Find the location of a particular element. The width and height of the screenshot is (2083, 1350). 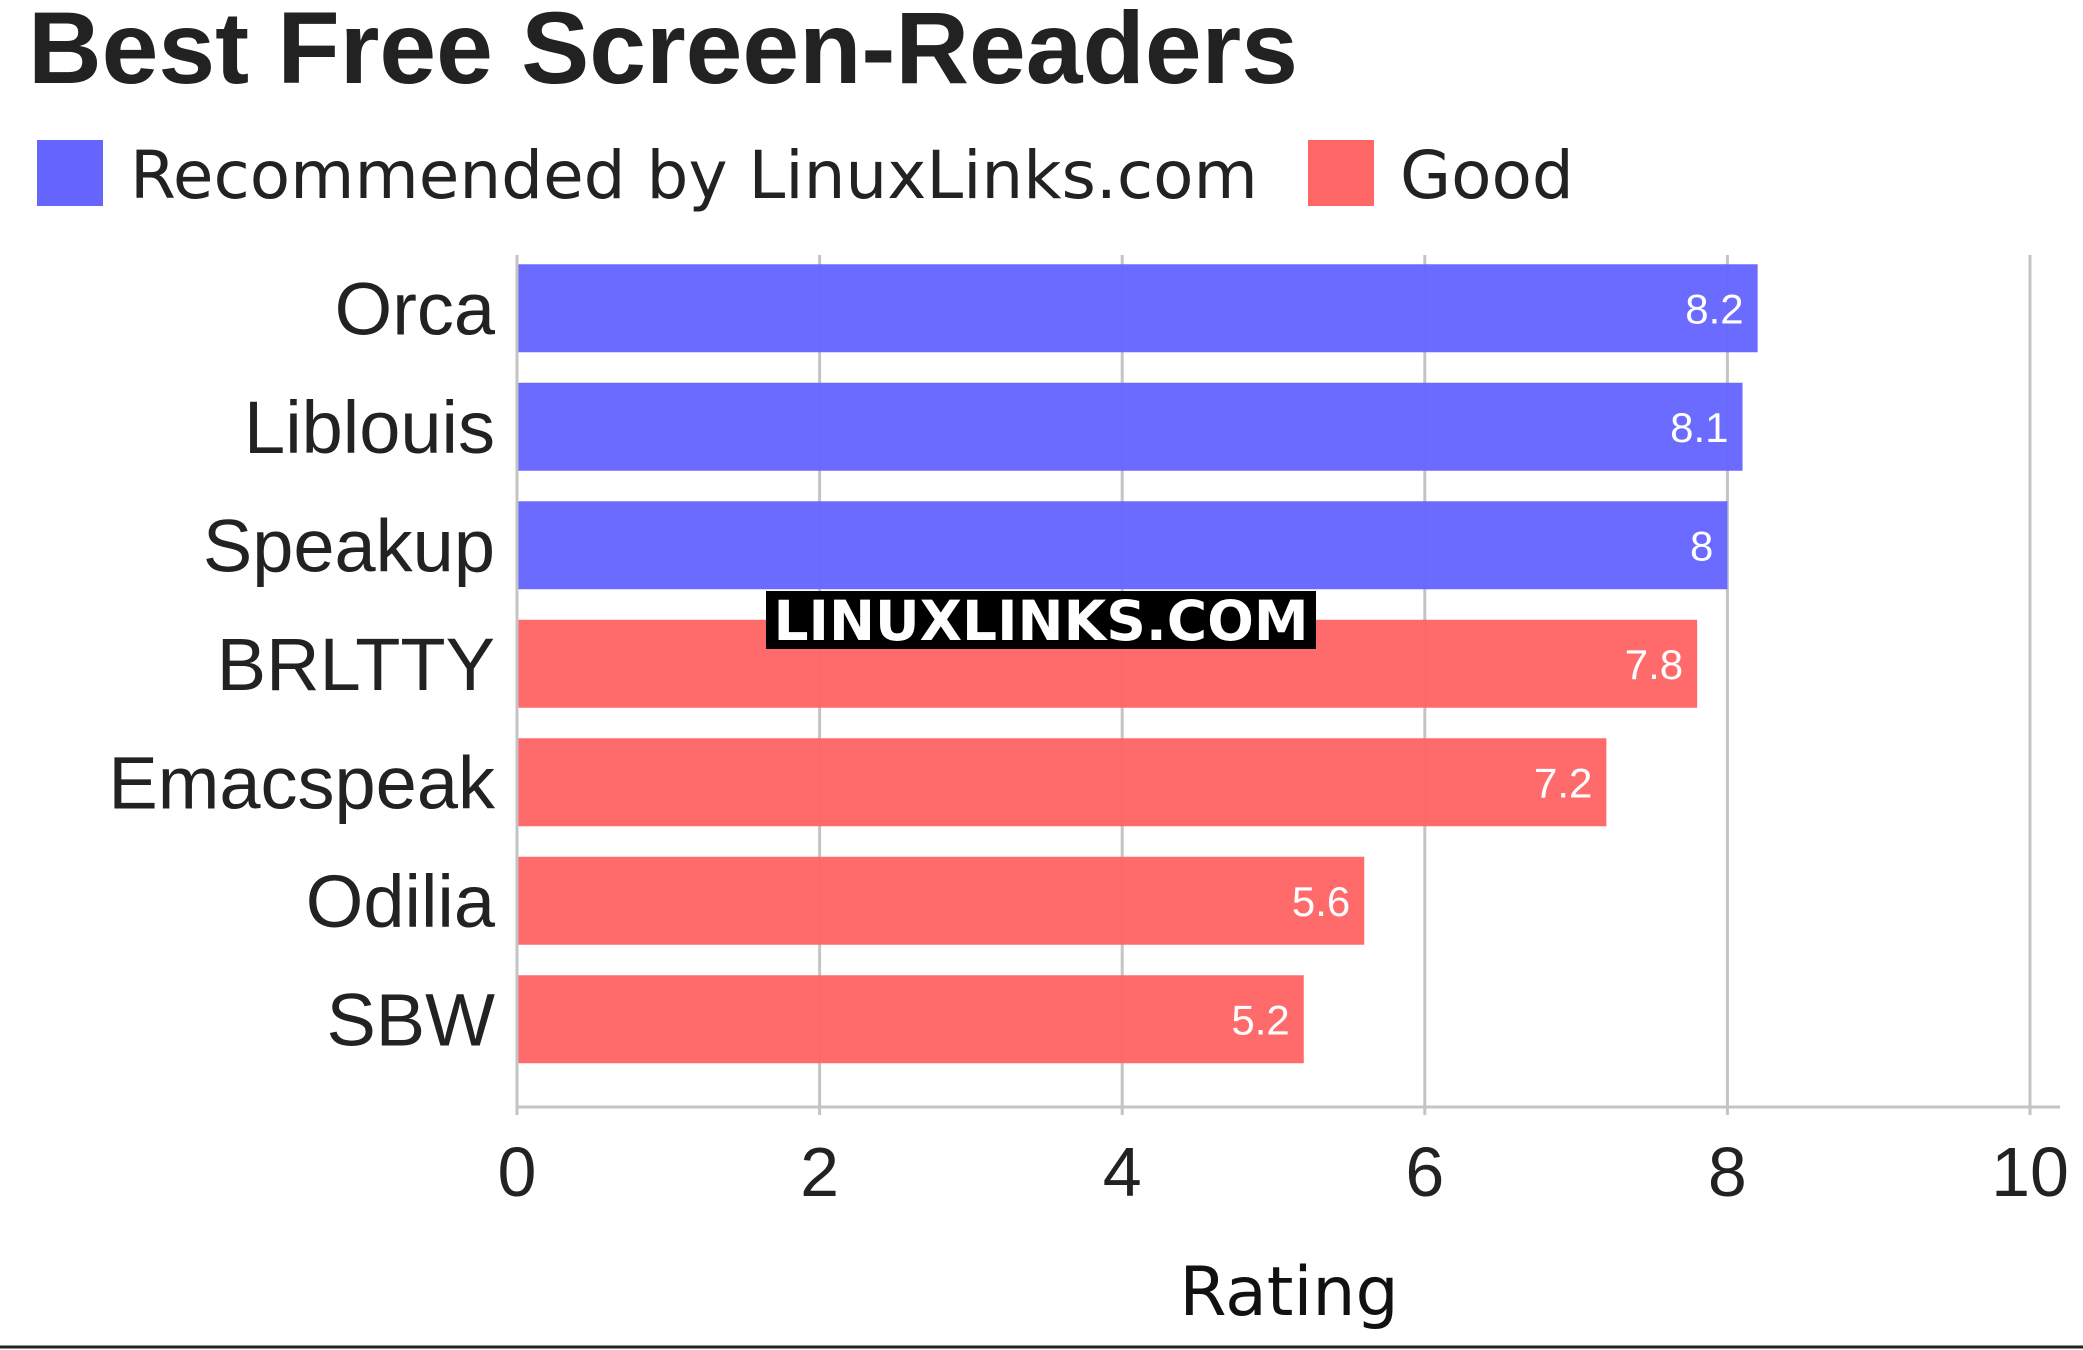

bar-value-label: 8.2 is located at coordinates (1714, 308).